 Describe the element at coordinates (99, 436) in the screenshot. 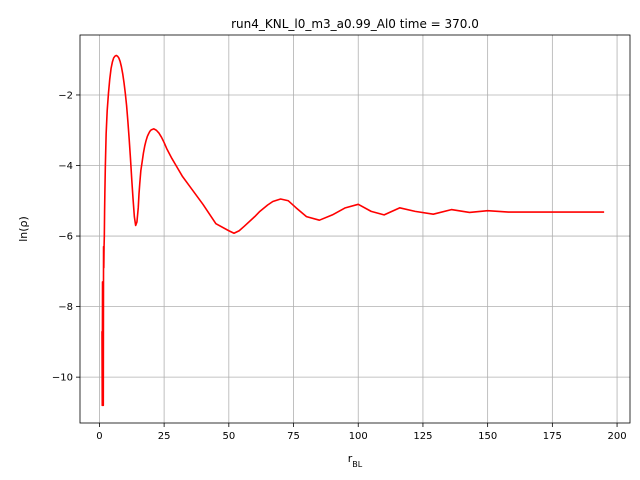

I see `x-tick-label: 0` at that location.